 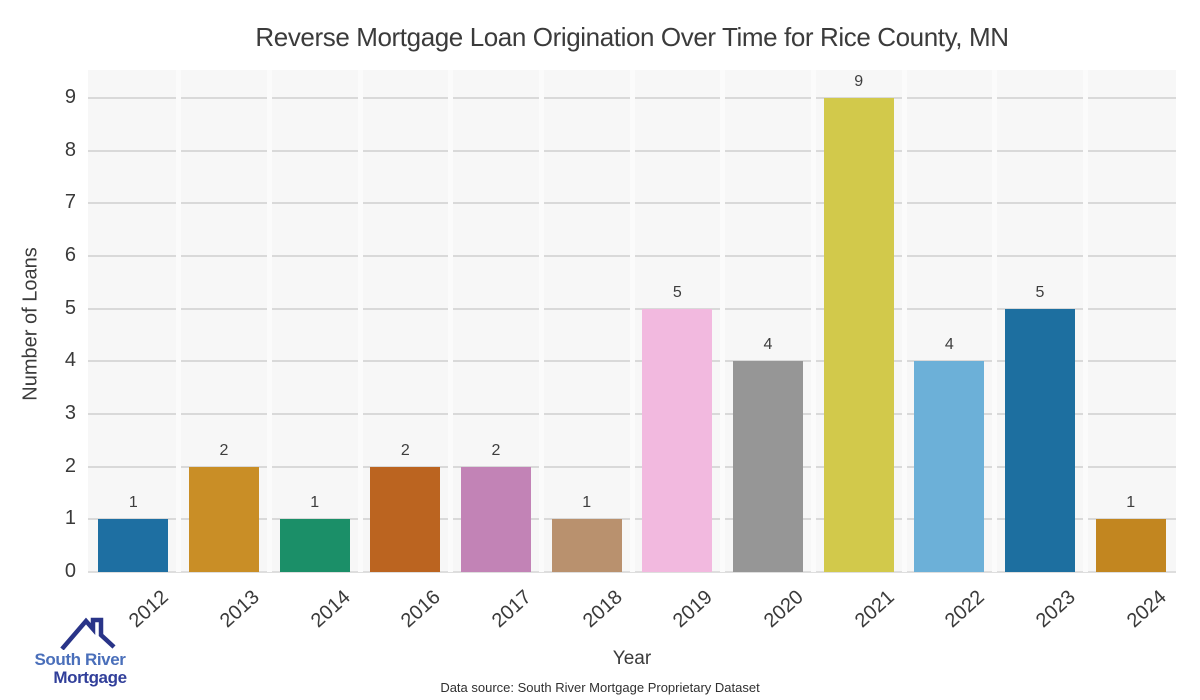 What do you see at coordinates (1055, 609) in the screenshot?
I see `x-tick-2023: 2023` at bounding box center [1055, 609].